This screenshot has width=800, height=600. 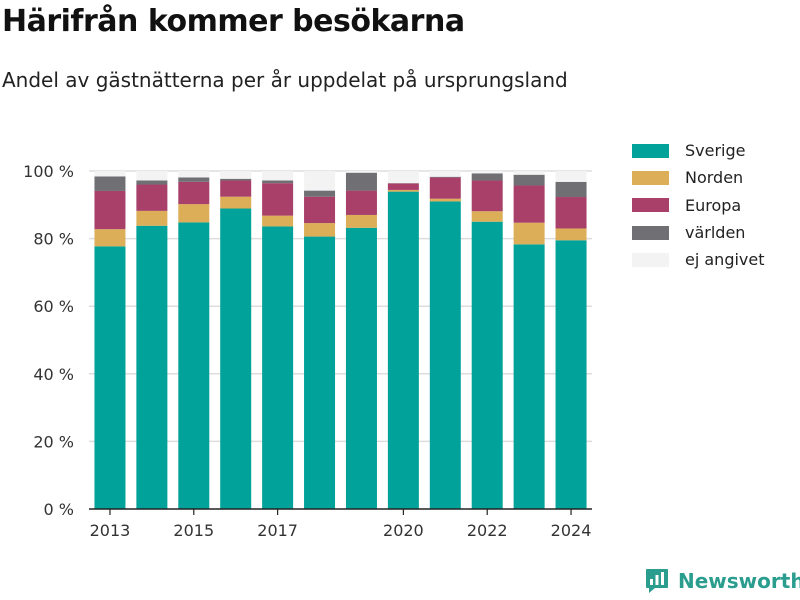 I want to click on bar-varlden-2023, so click(x=529, y=180).